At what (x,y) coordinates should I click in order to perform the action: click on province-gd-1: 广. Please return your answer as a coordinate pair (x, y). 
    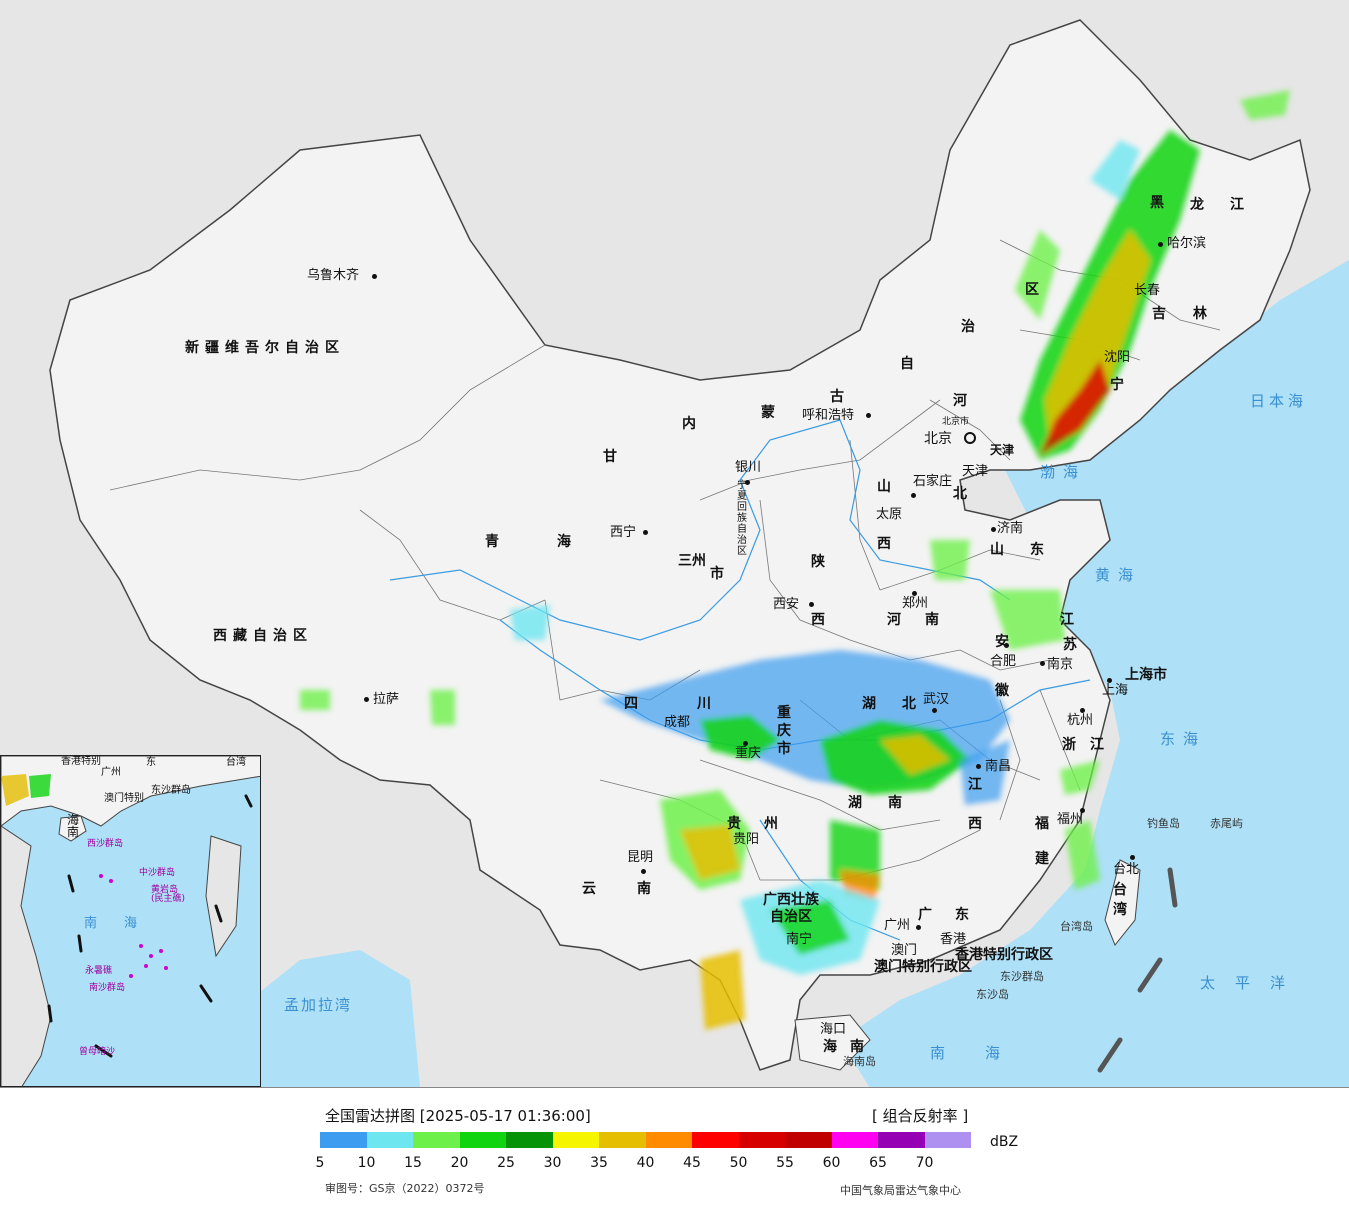
    Looking at the image, I should click on (925, 915).